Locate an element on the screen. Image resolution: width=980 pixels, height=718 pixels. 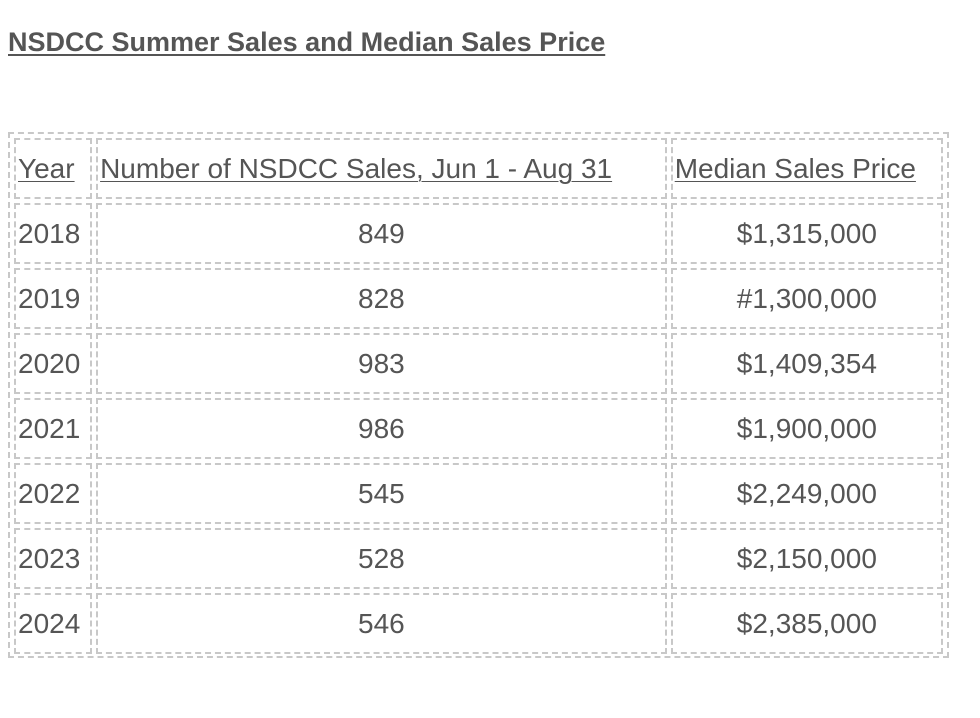
year-cell: 2022 is located at coordinates (53, 493).